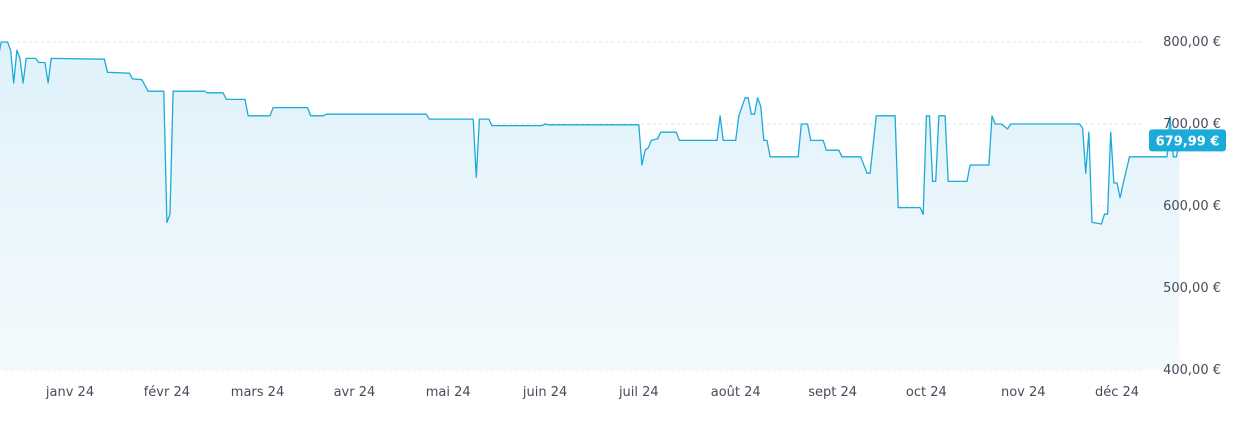 This screenshot has height=425, width=1236. Describe the element at coordinates (69, 392) in the screenshot. I see `x-tick-label: janv 24` at that location.